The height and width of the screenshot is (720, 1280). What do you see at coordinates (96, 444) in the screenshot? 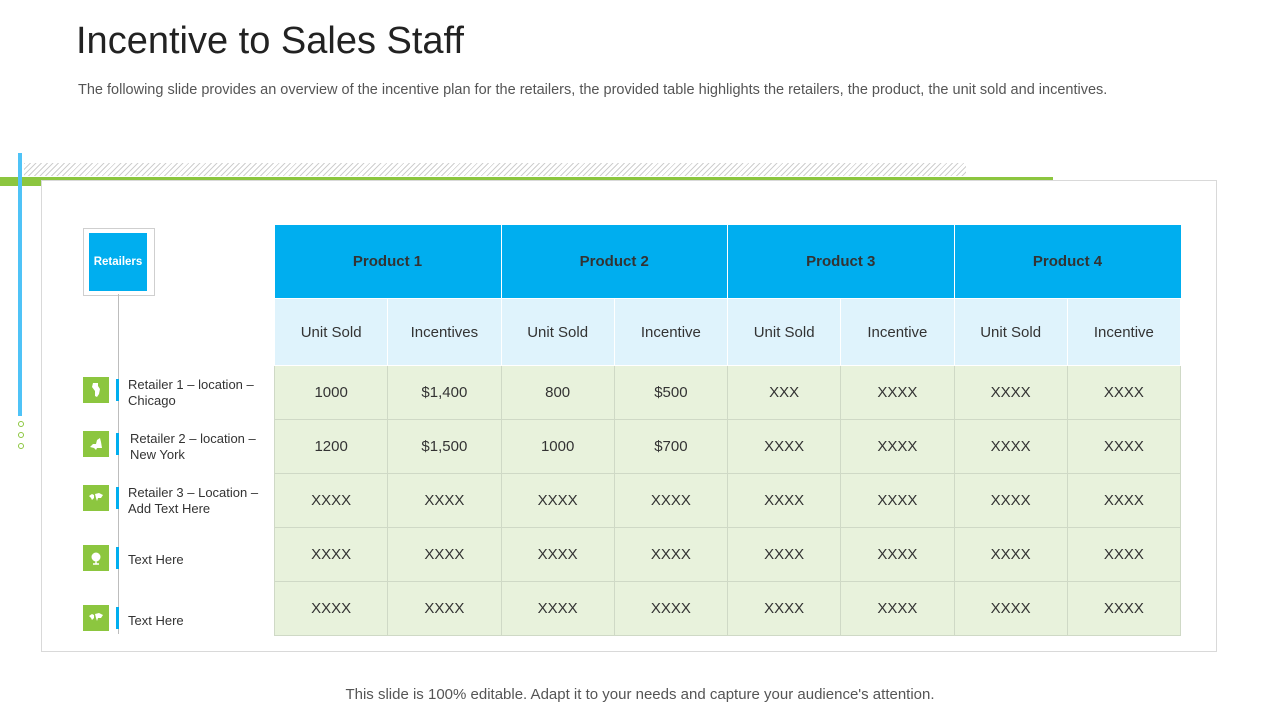
I see `map-newyork-icon` at bounding box center [96, 444].